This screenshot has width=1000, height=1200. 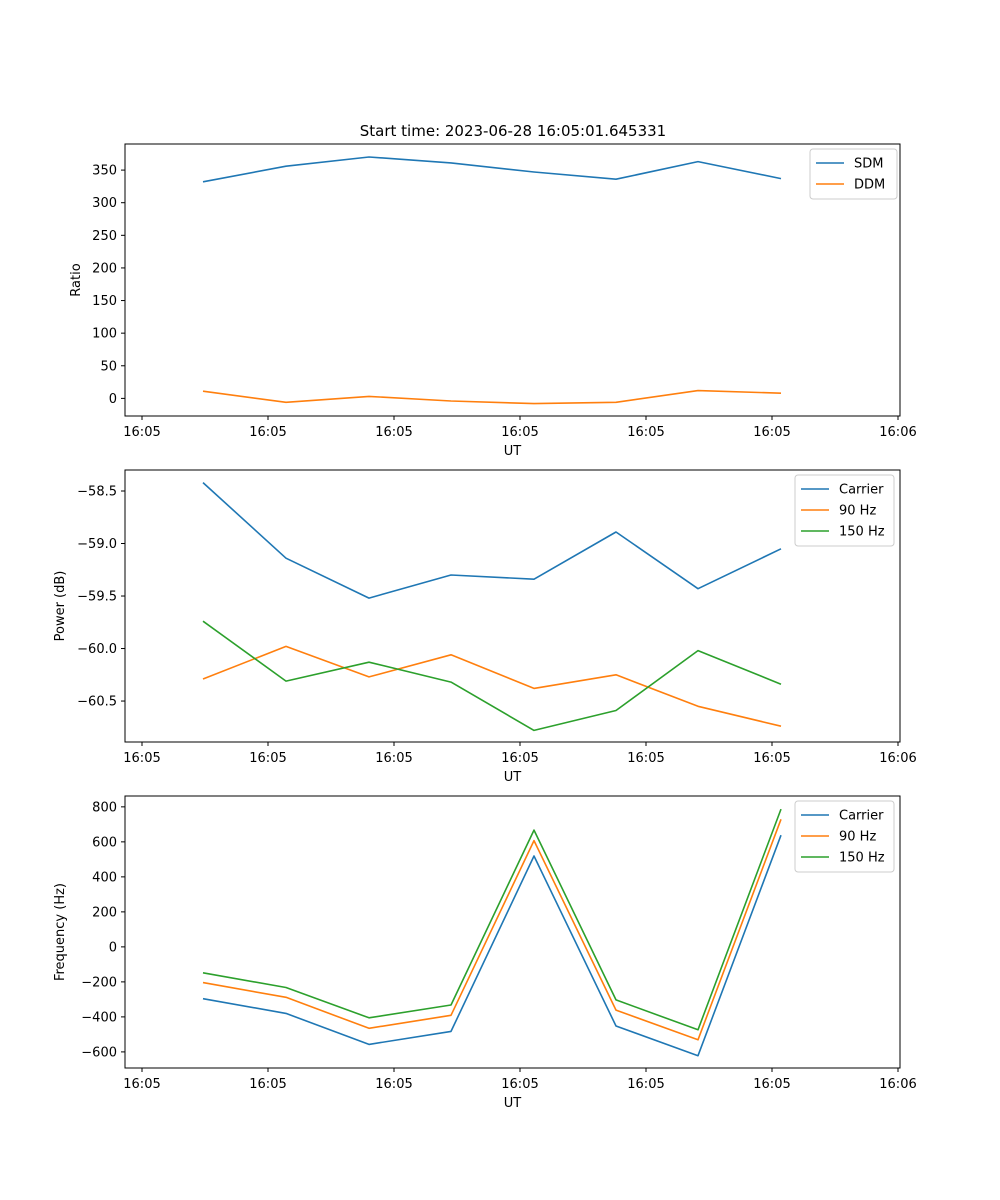 What do you see at coordinates (99, 982) in the screenshot?
I see `y-tick-label: −200` at bounding box center [99, 982].